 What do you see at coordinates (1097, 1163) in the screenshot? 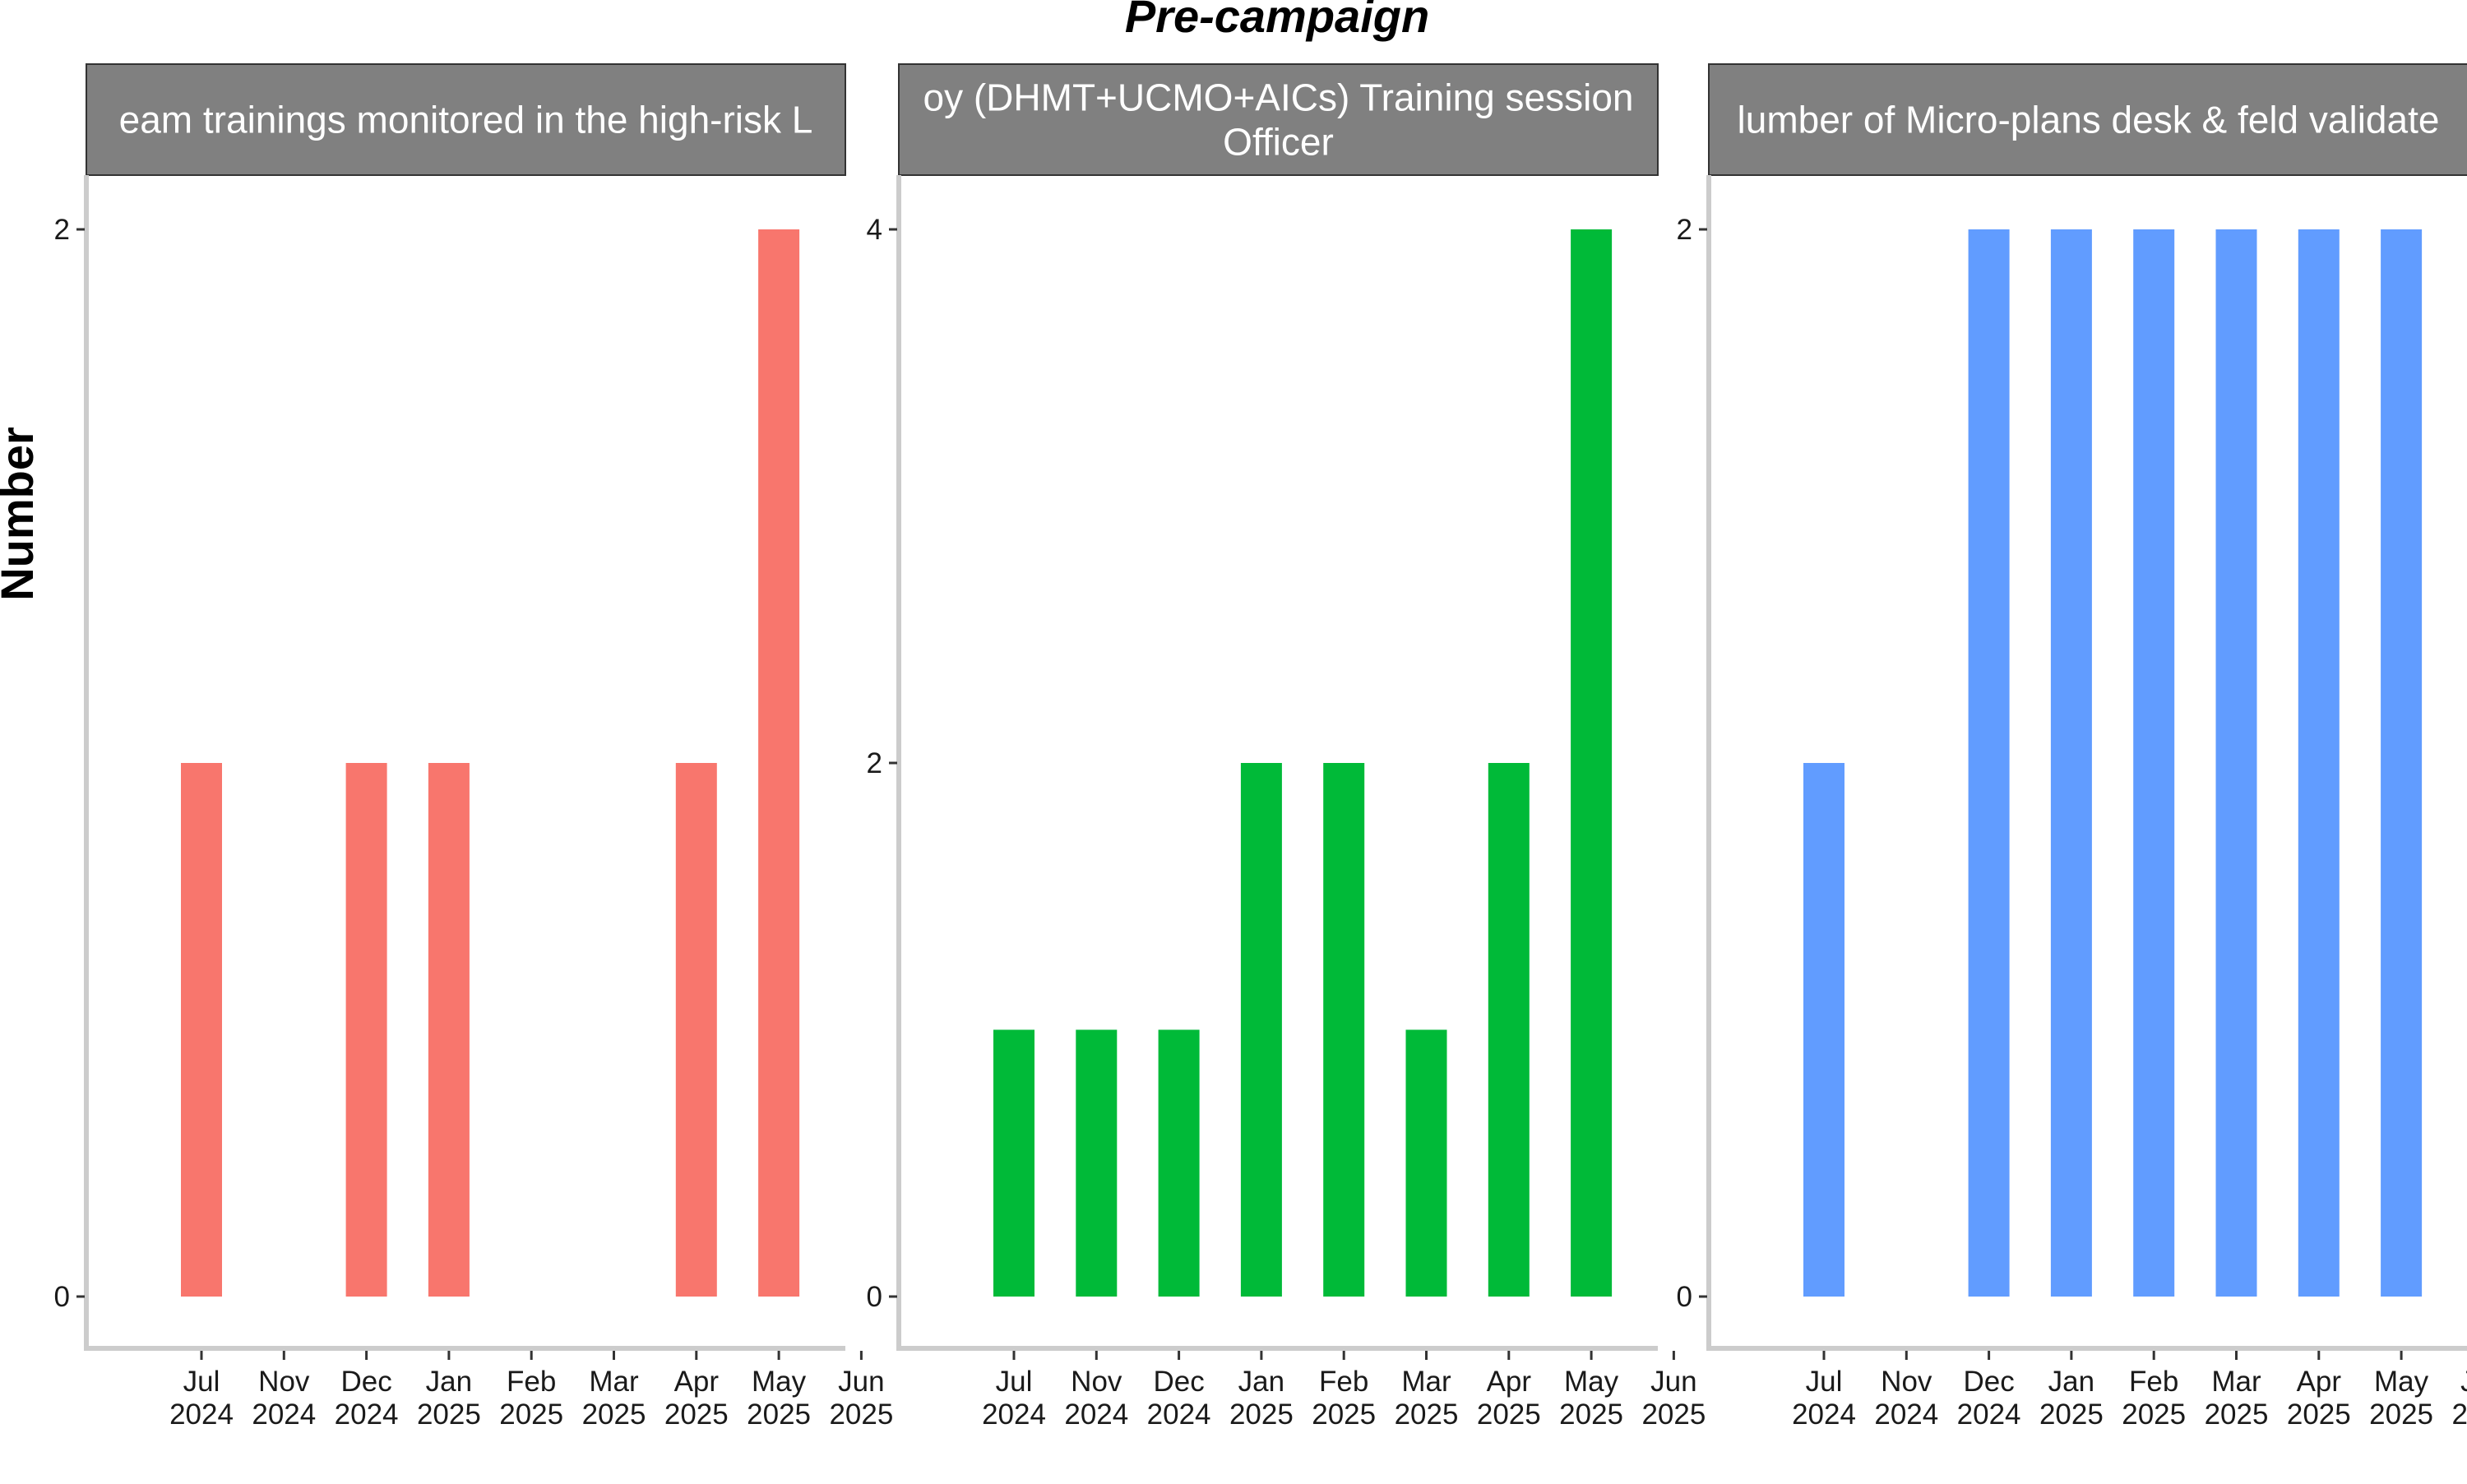
I see `bar-nov-2024` at bounding box center [1097, 1163].